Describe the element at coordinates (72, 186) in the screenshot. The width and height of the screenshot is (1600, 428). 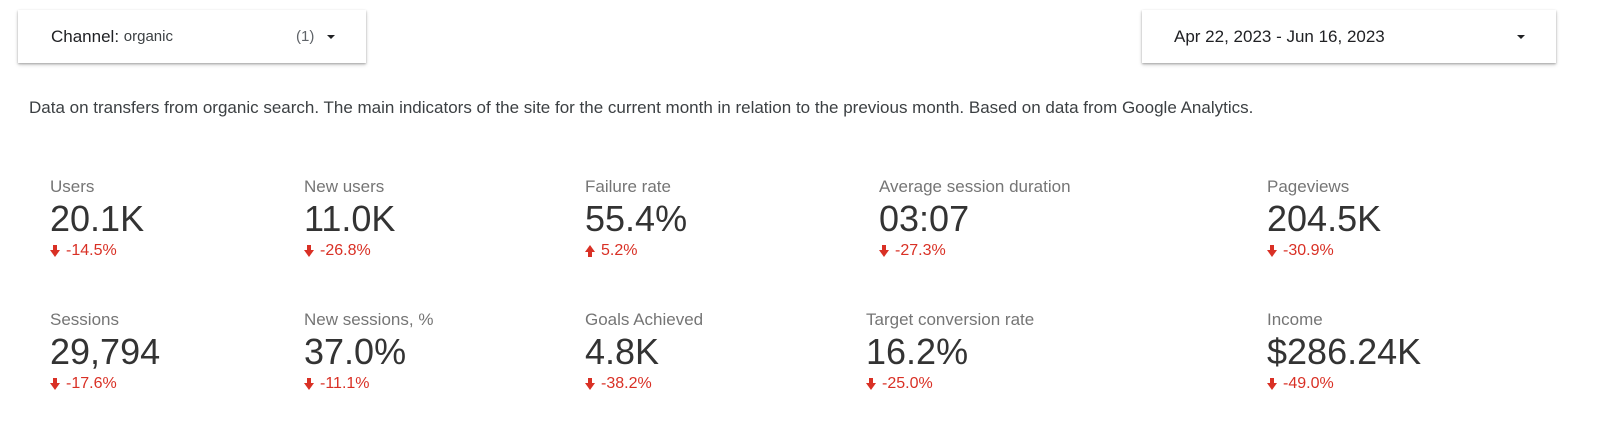
I see `metric-label: Users` at that location.